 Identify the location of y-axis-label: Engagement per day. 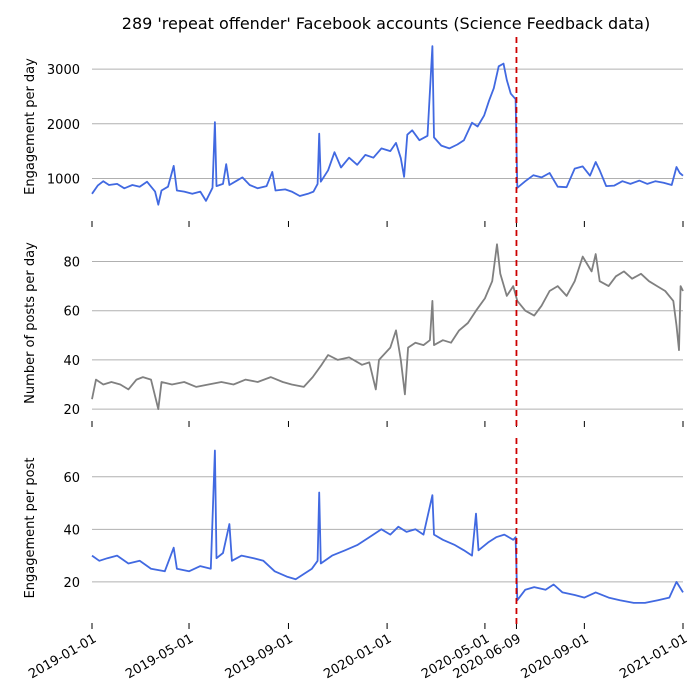
(30, 126).